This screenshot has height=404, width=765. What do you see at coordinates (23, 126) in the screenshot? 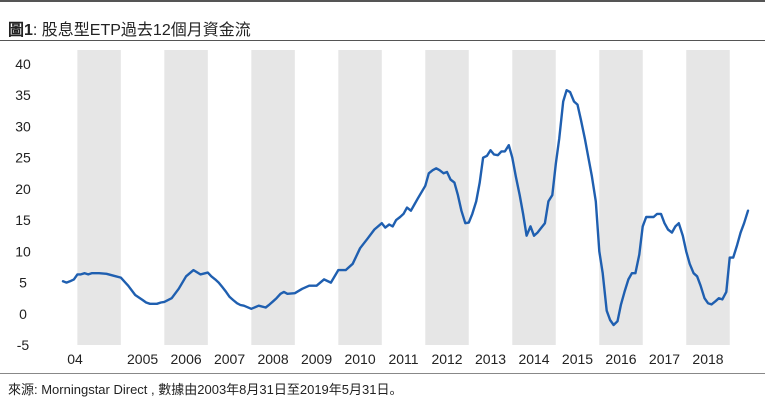
I see `y-tick-label: 30` at bounding box center [23, 126].